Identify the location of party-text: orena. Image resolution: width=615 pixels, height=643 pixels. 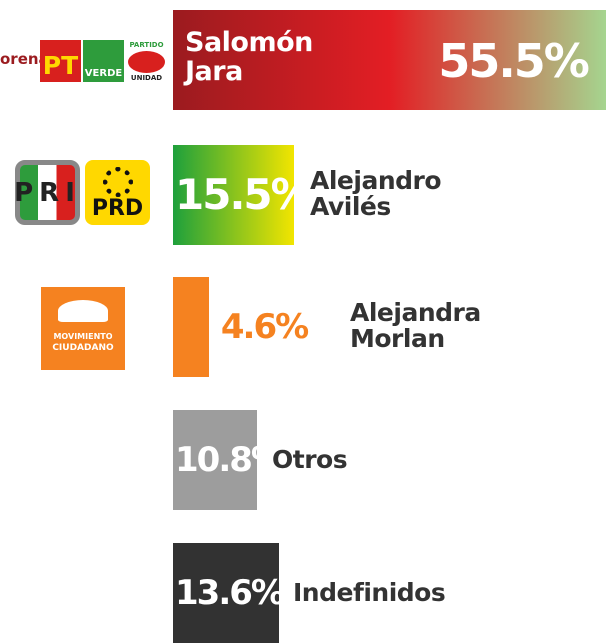
(24, 59).